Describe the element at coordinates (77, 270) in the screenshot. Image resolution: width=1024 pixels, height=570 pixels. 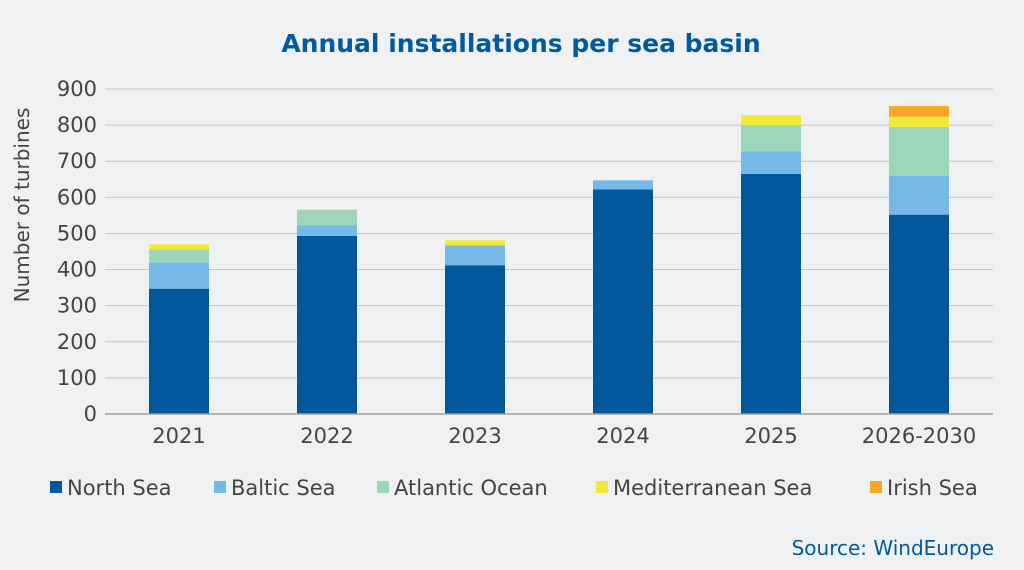
I see `y-tick-label: 400` at that location.